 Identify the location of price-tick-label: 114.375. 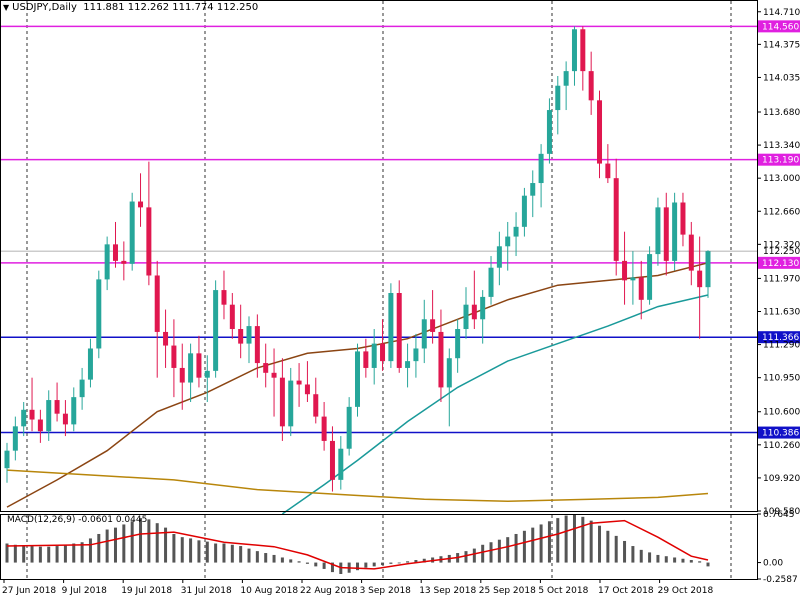
(781, 45).